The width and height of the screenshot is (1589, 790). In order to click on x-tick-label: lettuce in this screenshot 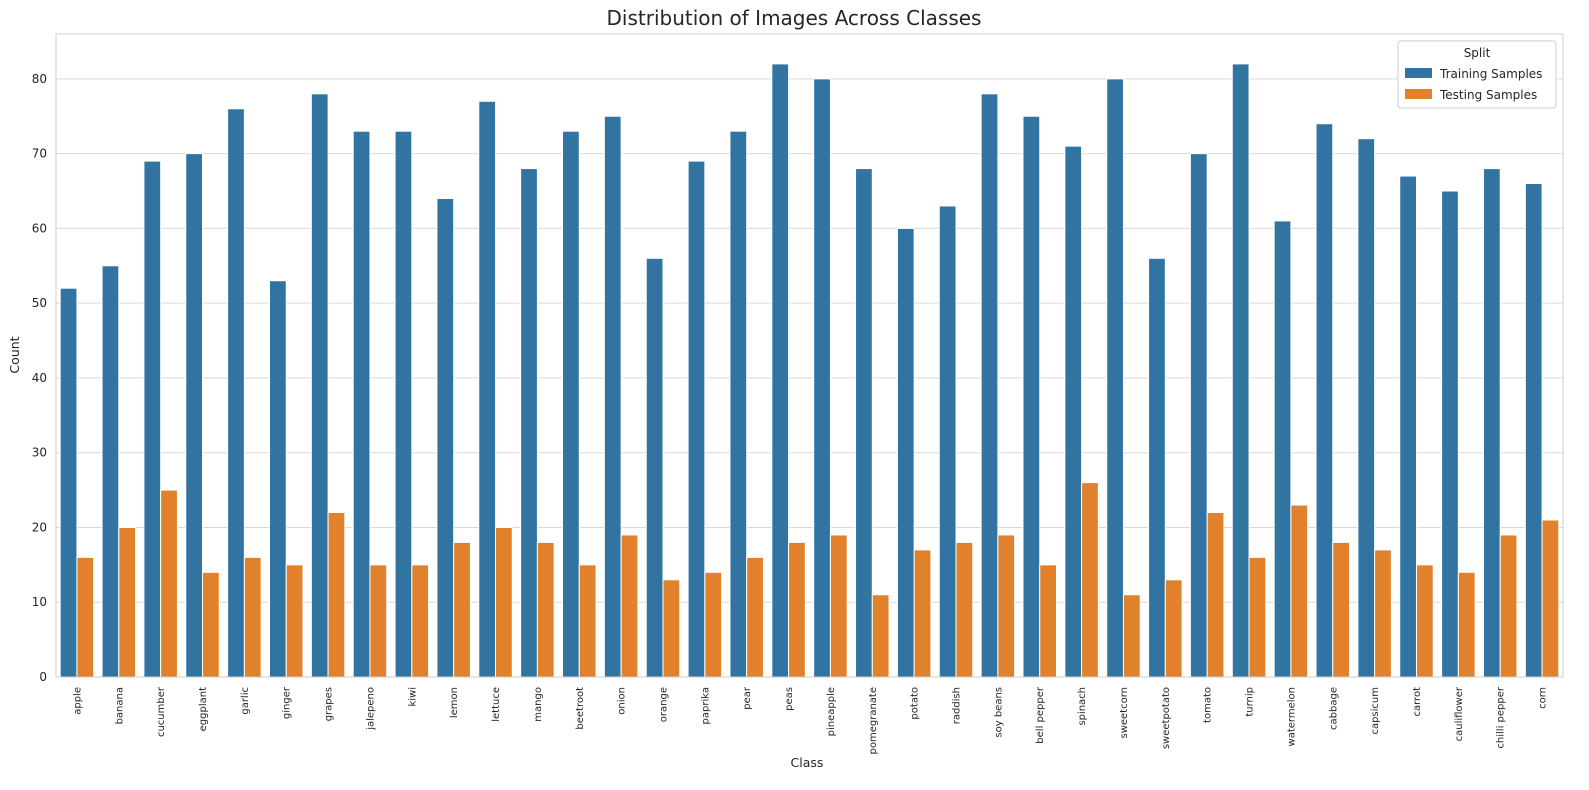, I will do `click(496, 704)`.